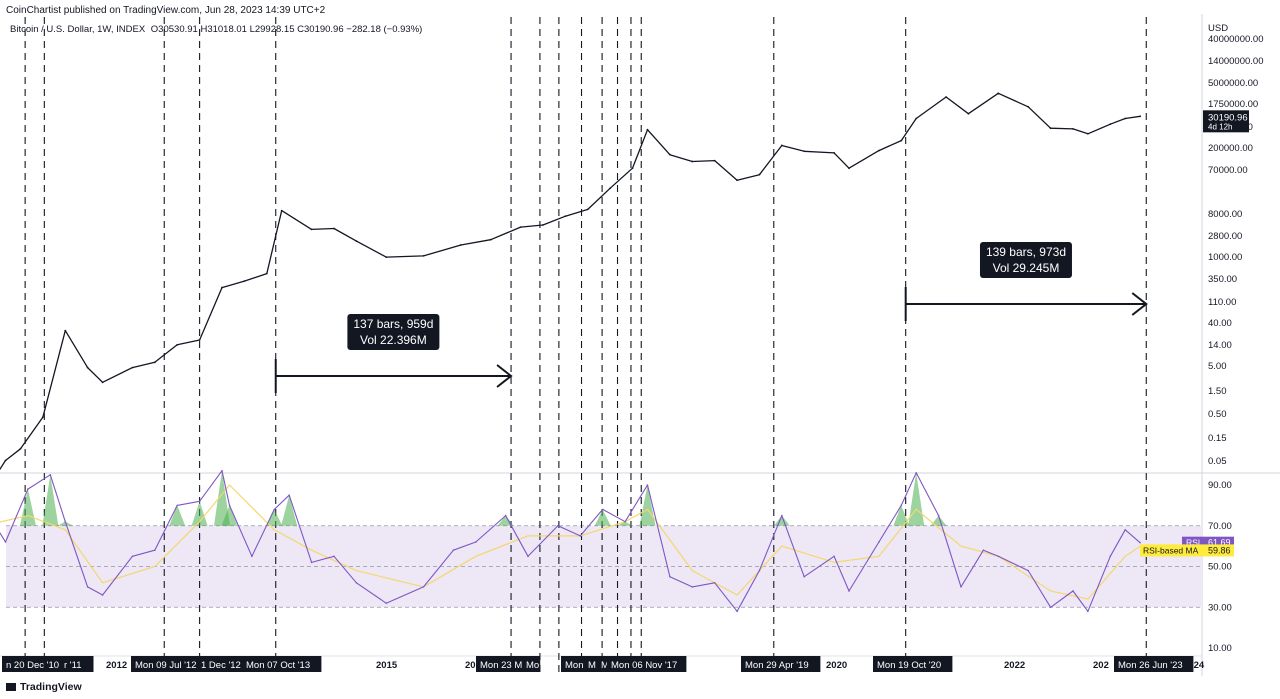  Describe the element at coordinates (777, 665) in the screenshot. I see `time-axis-marker-label: Mon 29 Apr '19` at that location.